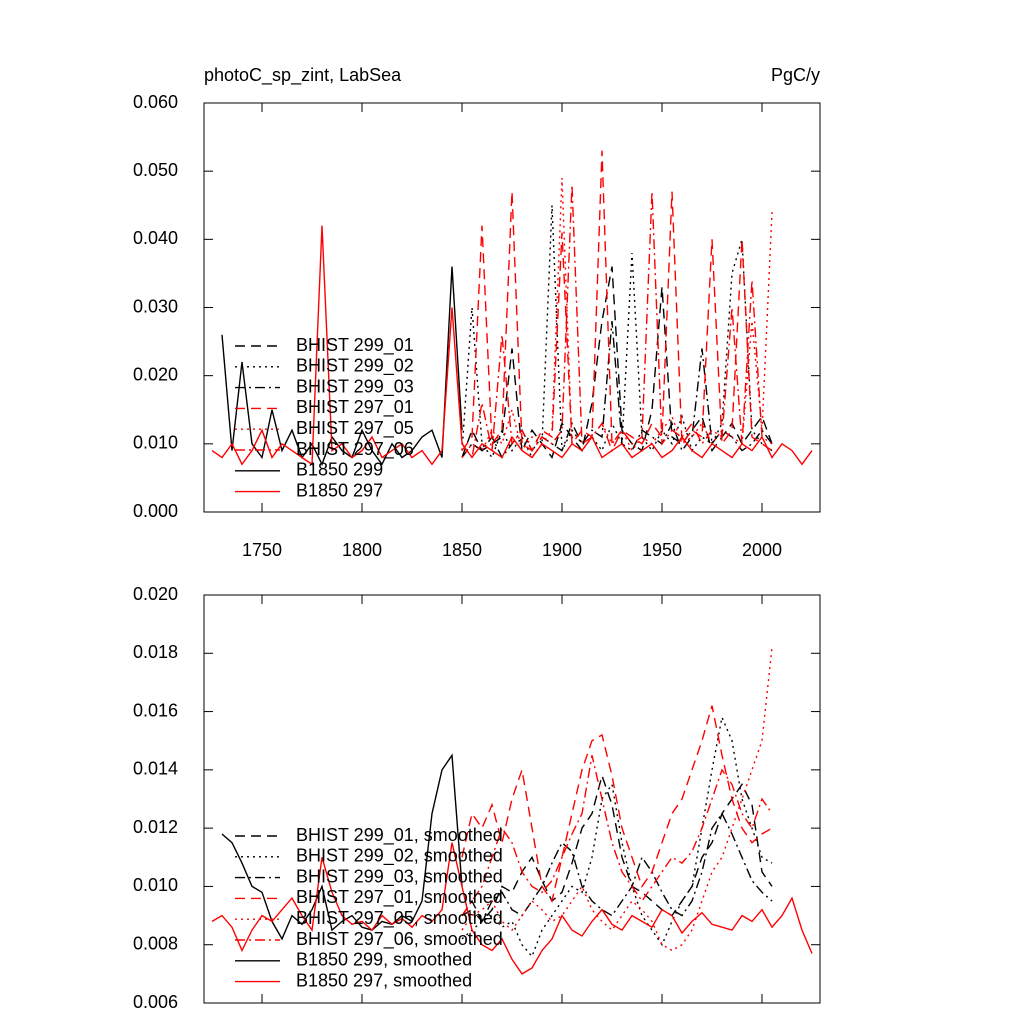  What do you see at coordinates (155, 943) in the screenshot?
I see `y-tick-label: 0.008` at bounding box center [155, 943].